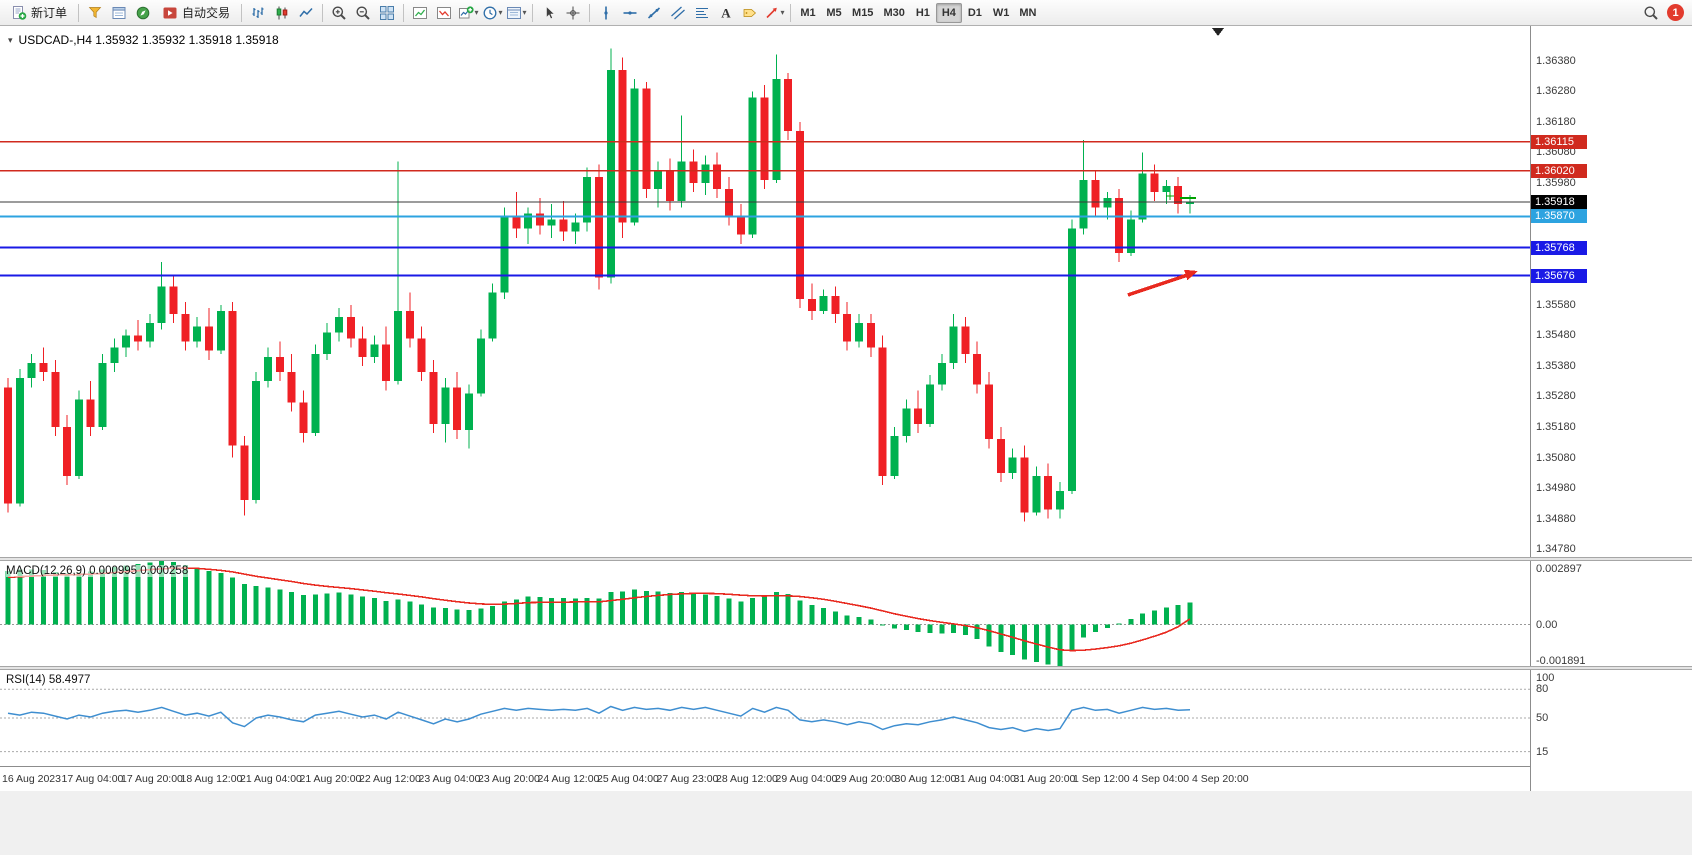 The height and width of the screenshot is (855, 1692). What do you see at coordinates (834, 12) in the screenshot?
I see `timeframe-button-m5: M5` at bounding box center [834, 12].